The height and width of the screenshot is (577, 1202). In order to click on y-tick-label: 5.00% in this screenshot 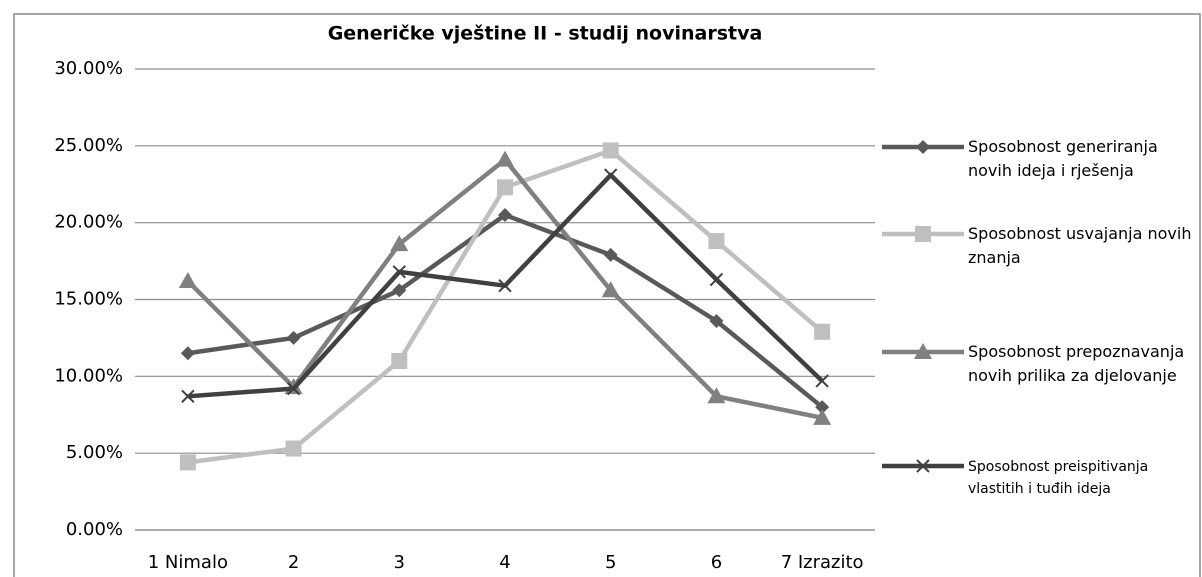, I will do `click(94, 452)`.